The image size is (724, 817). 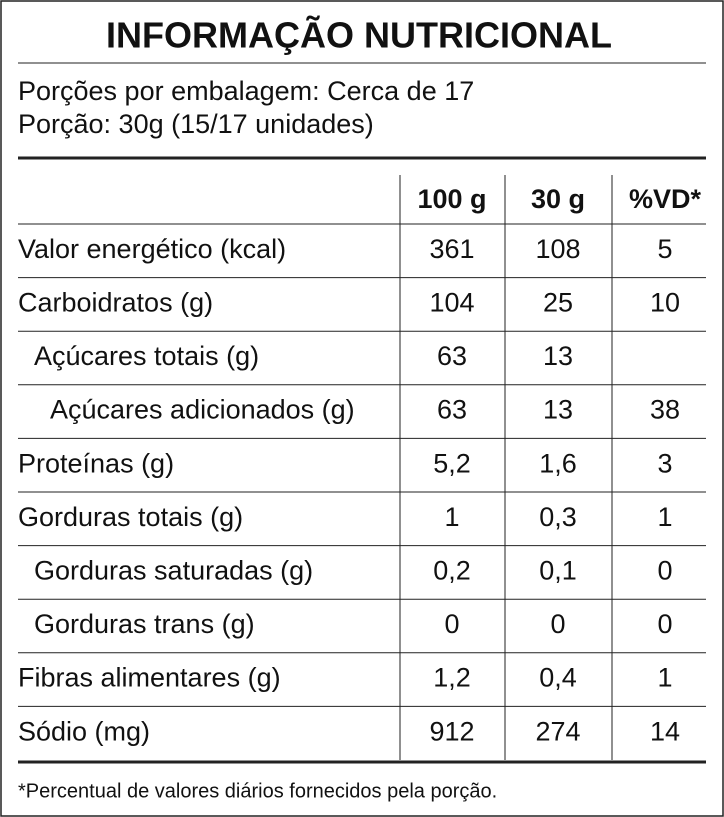 I want to click on column-header: 30 g, so click(x=558, y=199).